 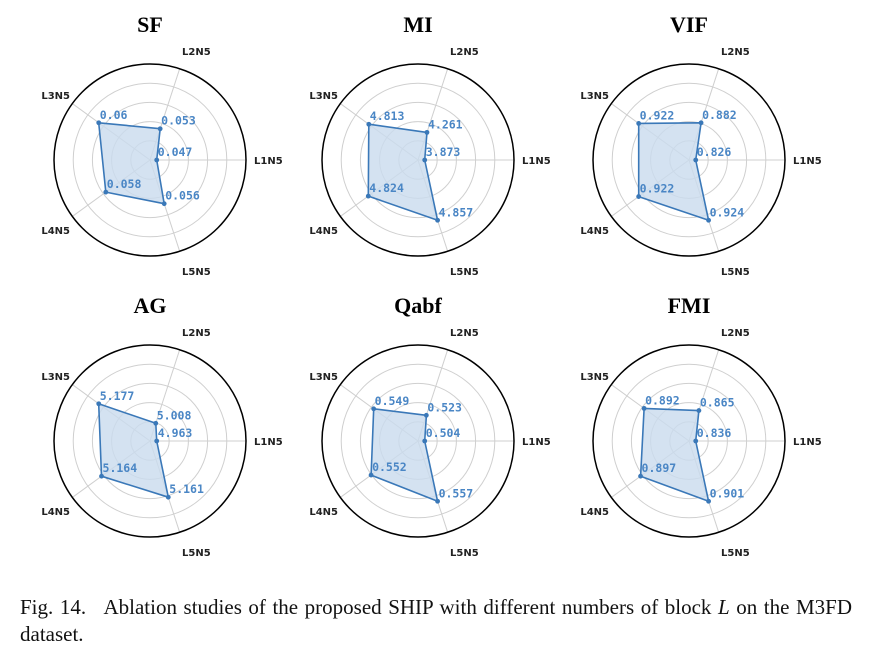 I want to click on chart-title: MI, so click(x=417, y=24).